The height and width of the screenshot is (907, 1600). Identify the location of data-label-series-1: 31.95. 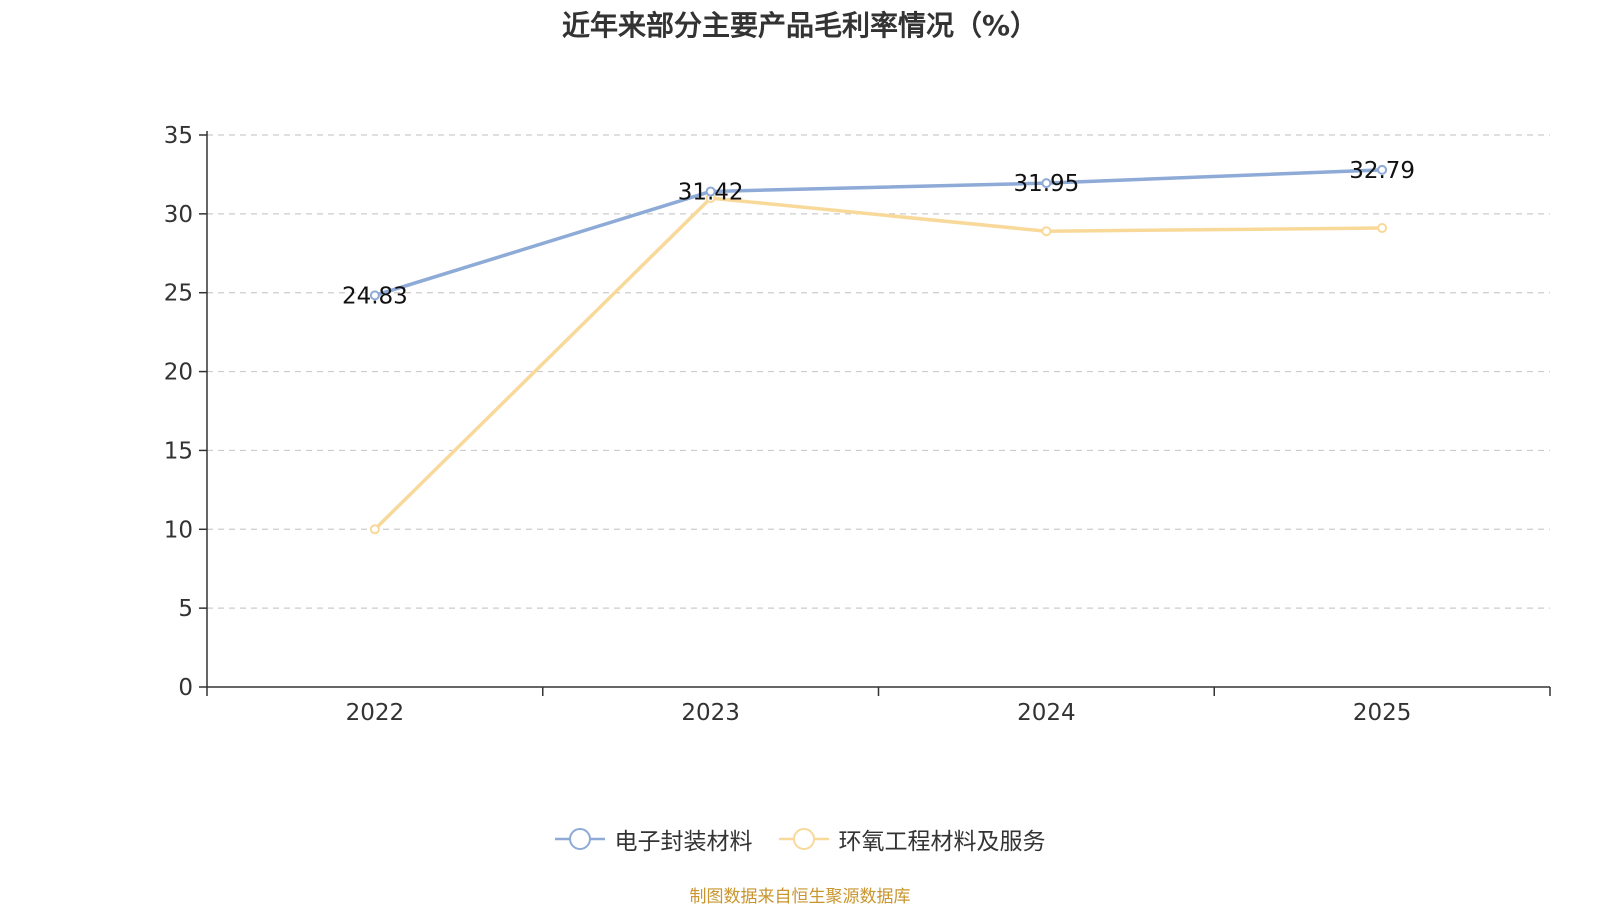
(1046, 184).